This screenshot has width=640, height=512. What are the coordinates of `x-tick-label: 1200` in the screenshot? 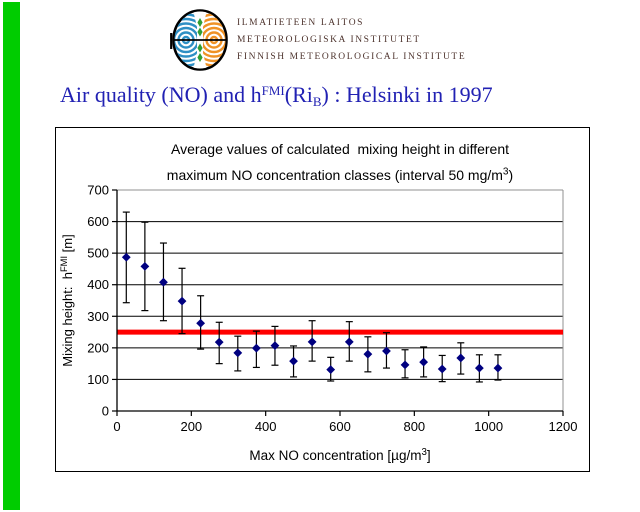 It's located at (563, 426).